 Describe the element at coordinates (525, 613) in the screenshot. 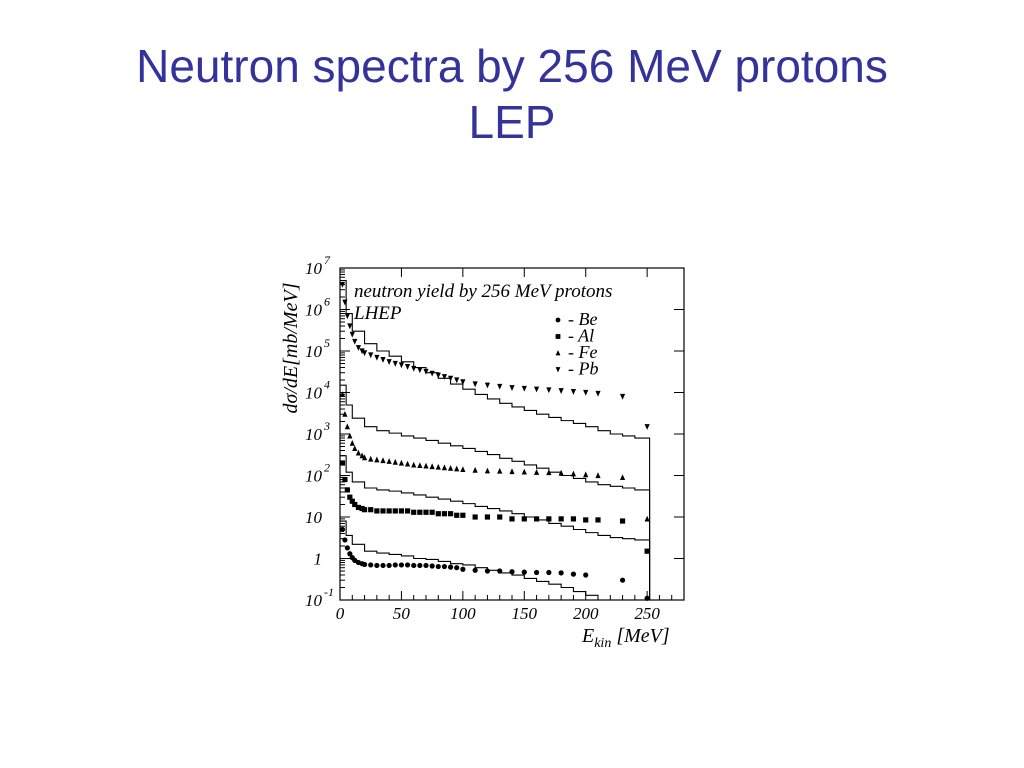

I see `x-tick-label-150: 150` at that location.